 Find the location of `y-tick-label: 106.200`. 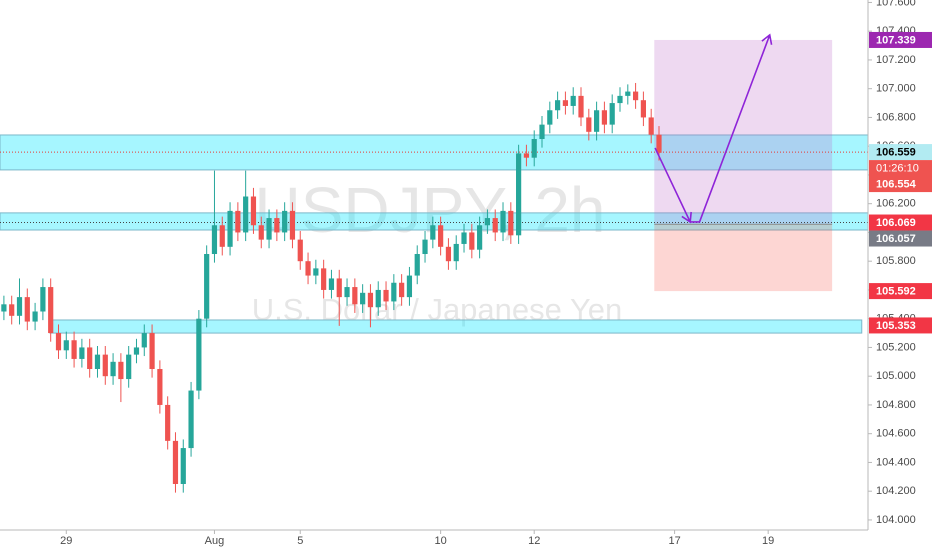

y-tick-label: 106.200 is located at coordinates (896, 204).